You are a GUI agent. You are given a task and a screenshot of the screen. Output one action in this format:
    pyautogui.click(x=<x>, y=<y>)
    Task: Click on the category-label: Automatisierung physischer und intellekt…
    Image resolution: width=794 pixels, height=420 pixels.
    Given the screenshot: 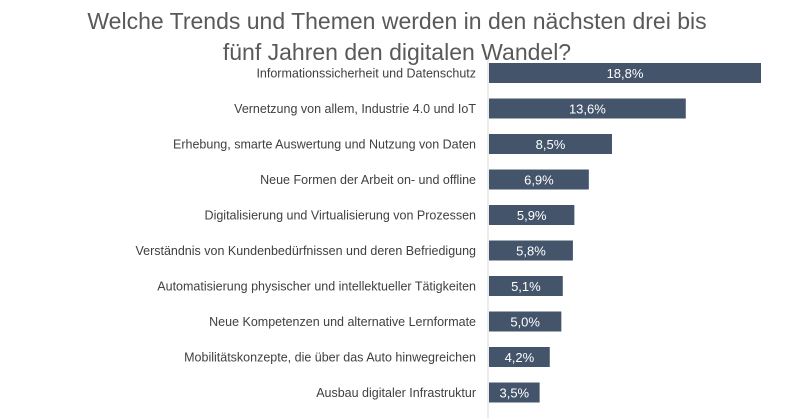 What is the action you would take?
    pyautogui.click(x=316, y=287)
    